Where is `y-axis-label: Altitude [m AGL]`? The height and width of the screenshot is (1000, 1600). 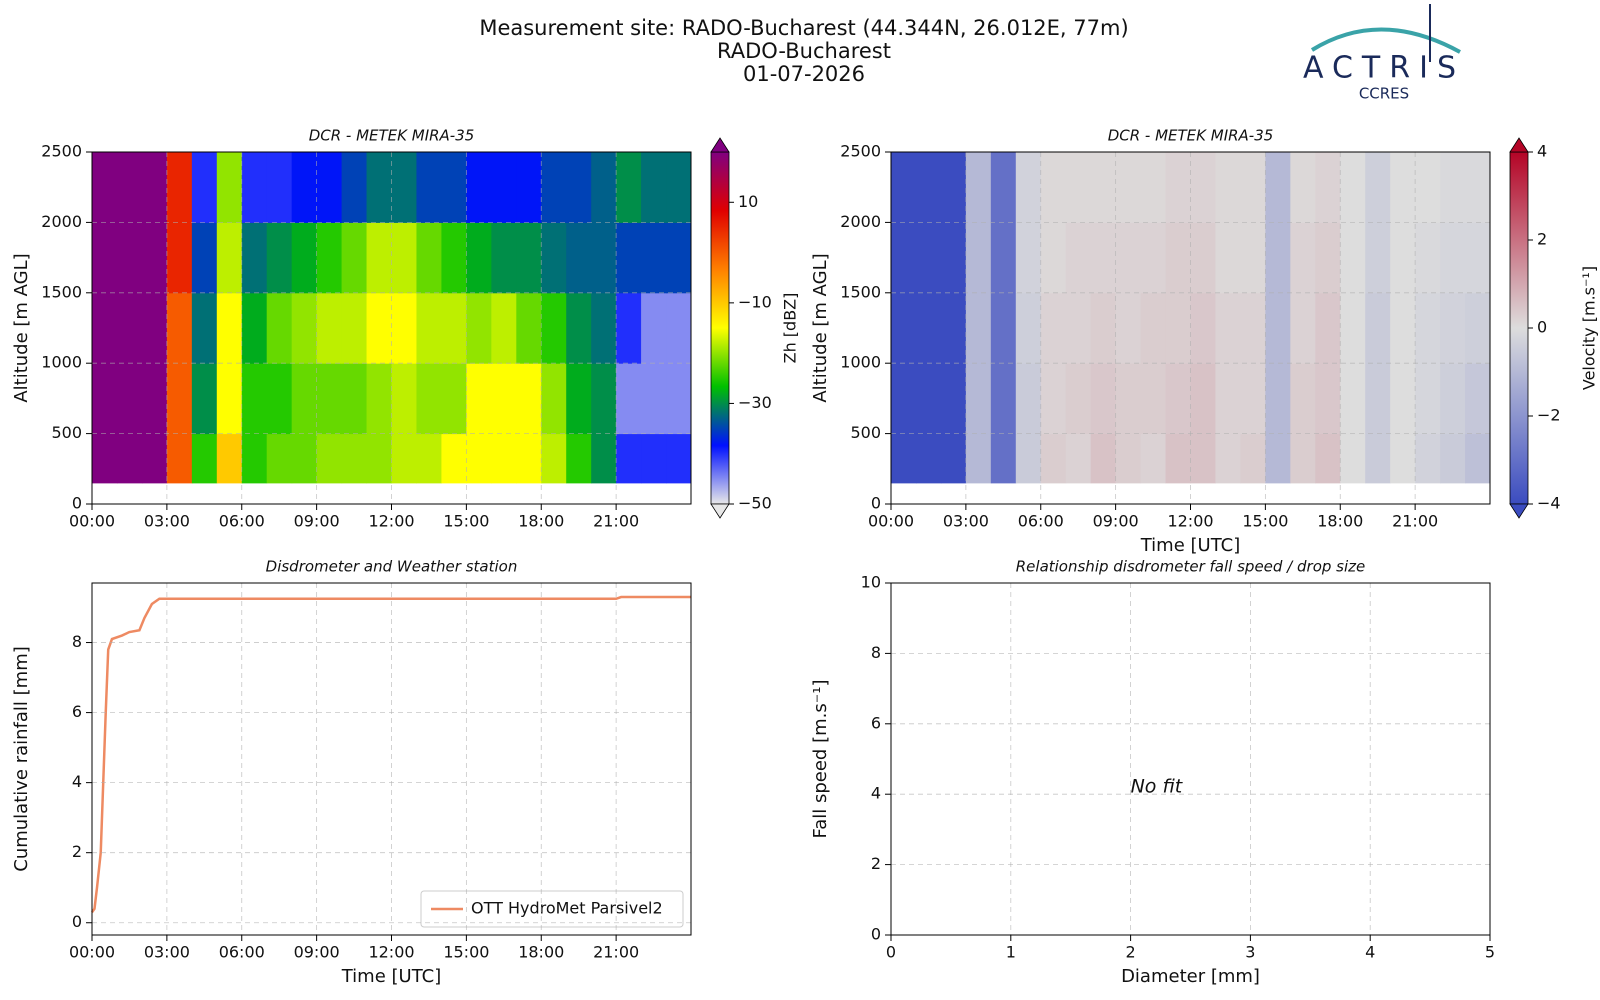 y-axis-label: Altitude [m AGL] is located at coordinates (21, 327).